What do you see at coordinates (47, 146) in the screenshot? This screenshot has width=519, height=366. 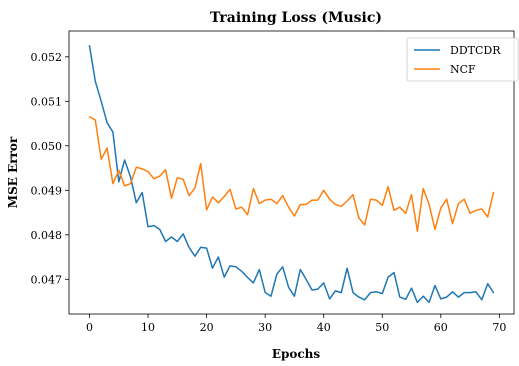 I see `y-tick-label: 0.050` at bounding box center [47, 146].